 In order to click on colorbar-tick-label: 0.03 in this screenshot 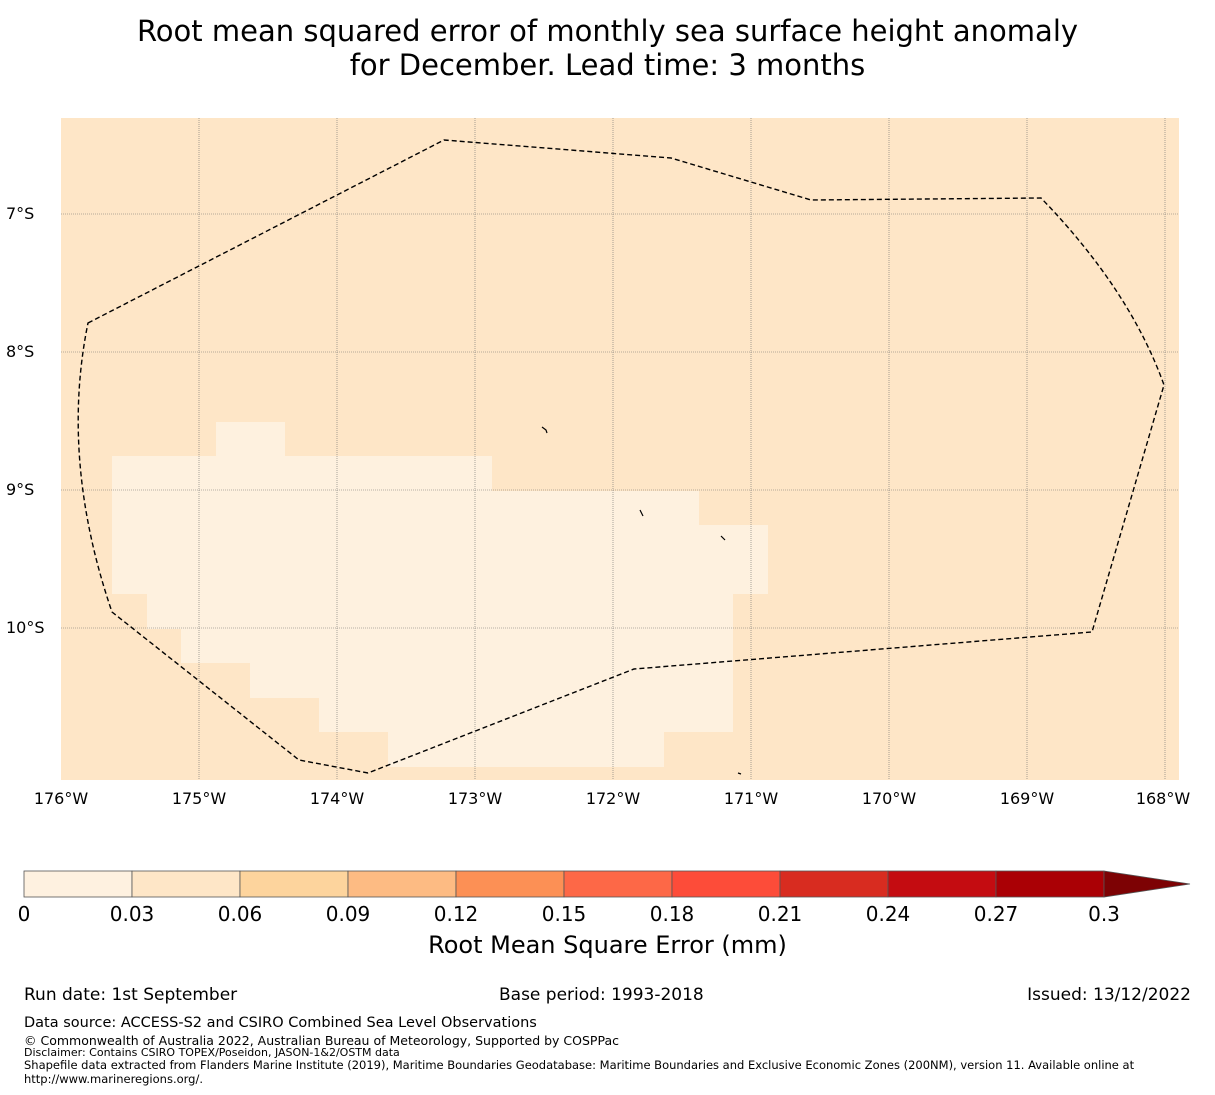, I will do `click(132, 914)`.